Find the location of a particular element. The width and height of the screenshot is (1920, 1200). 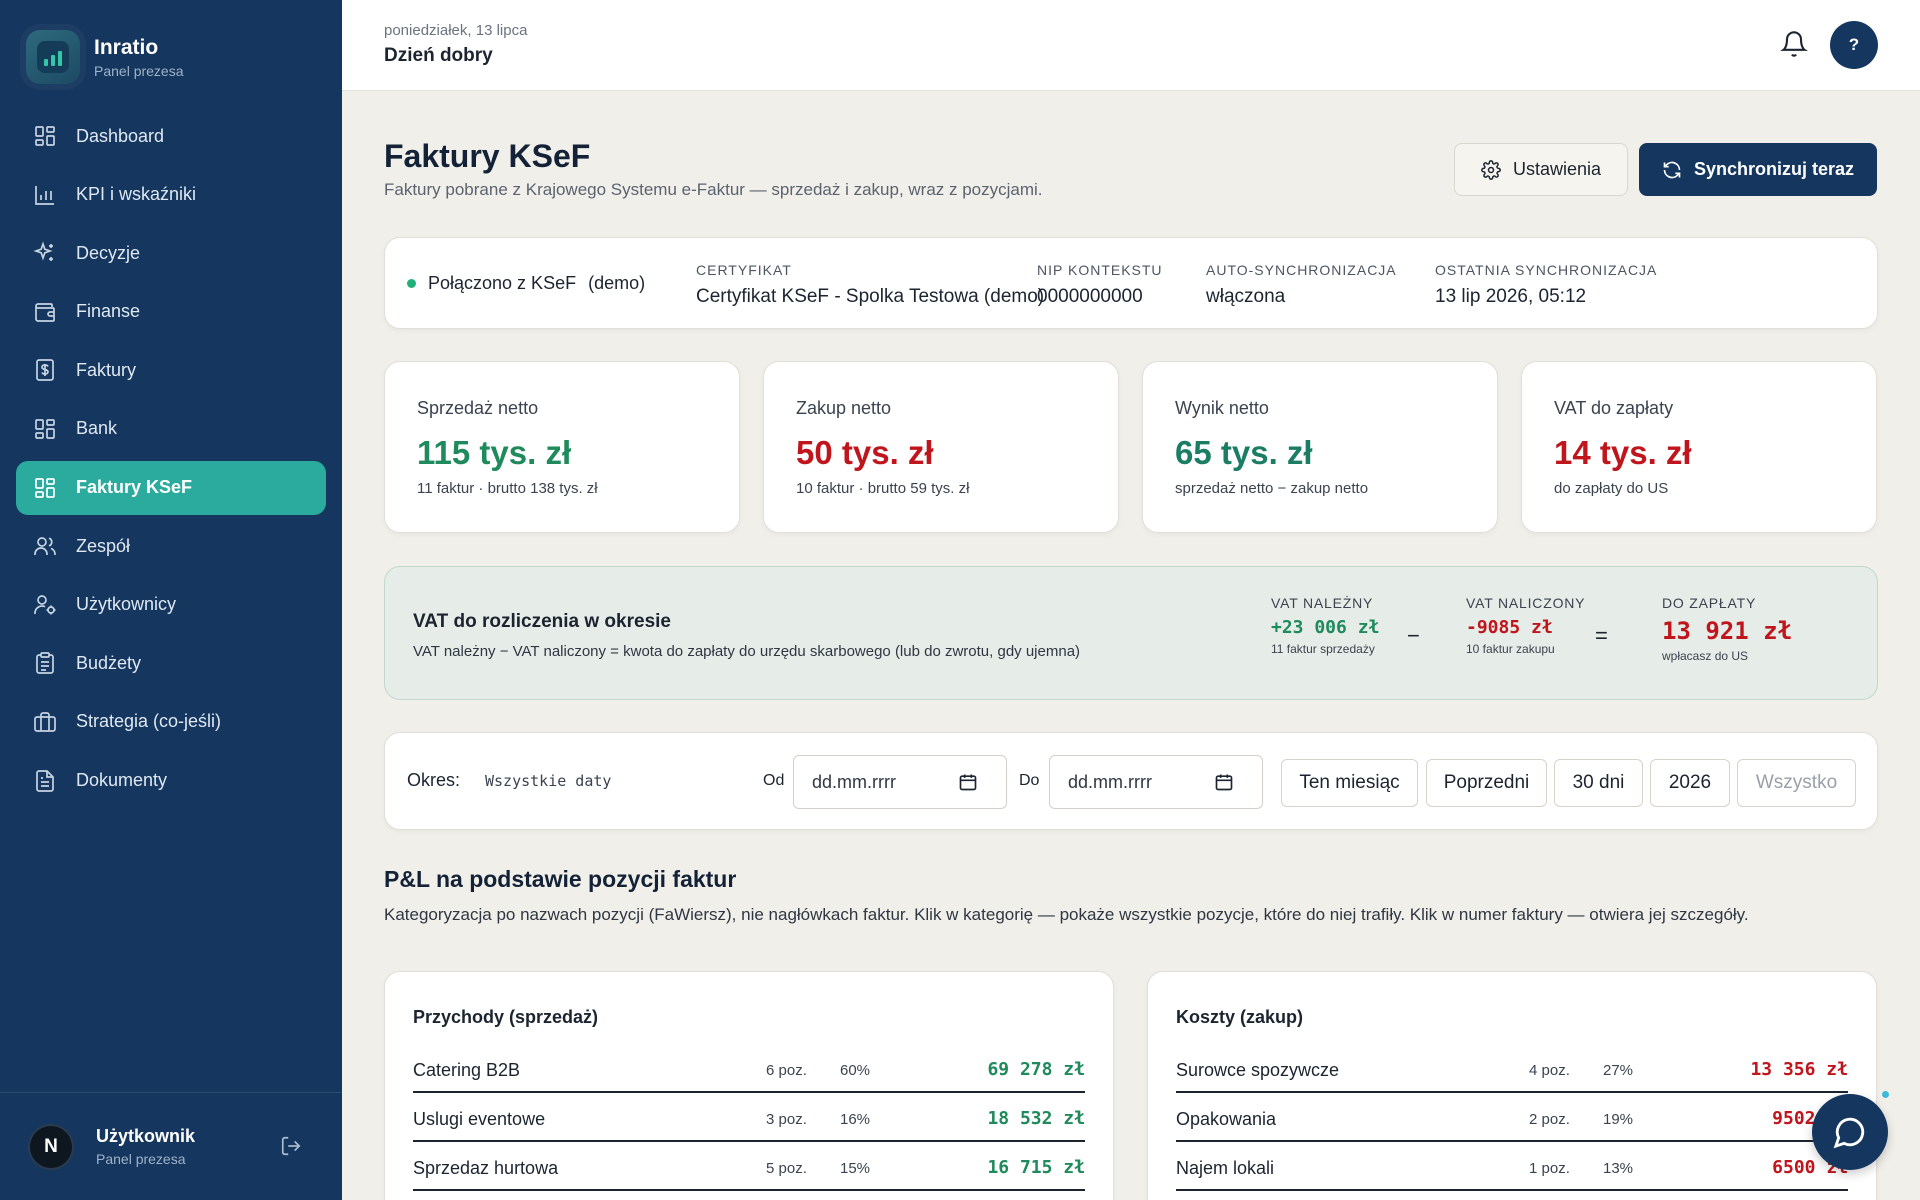

category-amount: 69 278 zł is located at coordinates (1036, 1069).